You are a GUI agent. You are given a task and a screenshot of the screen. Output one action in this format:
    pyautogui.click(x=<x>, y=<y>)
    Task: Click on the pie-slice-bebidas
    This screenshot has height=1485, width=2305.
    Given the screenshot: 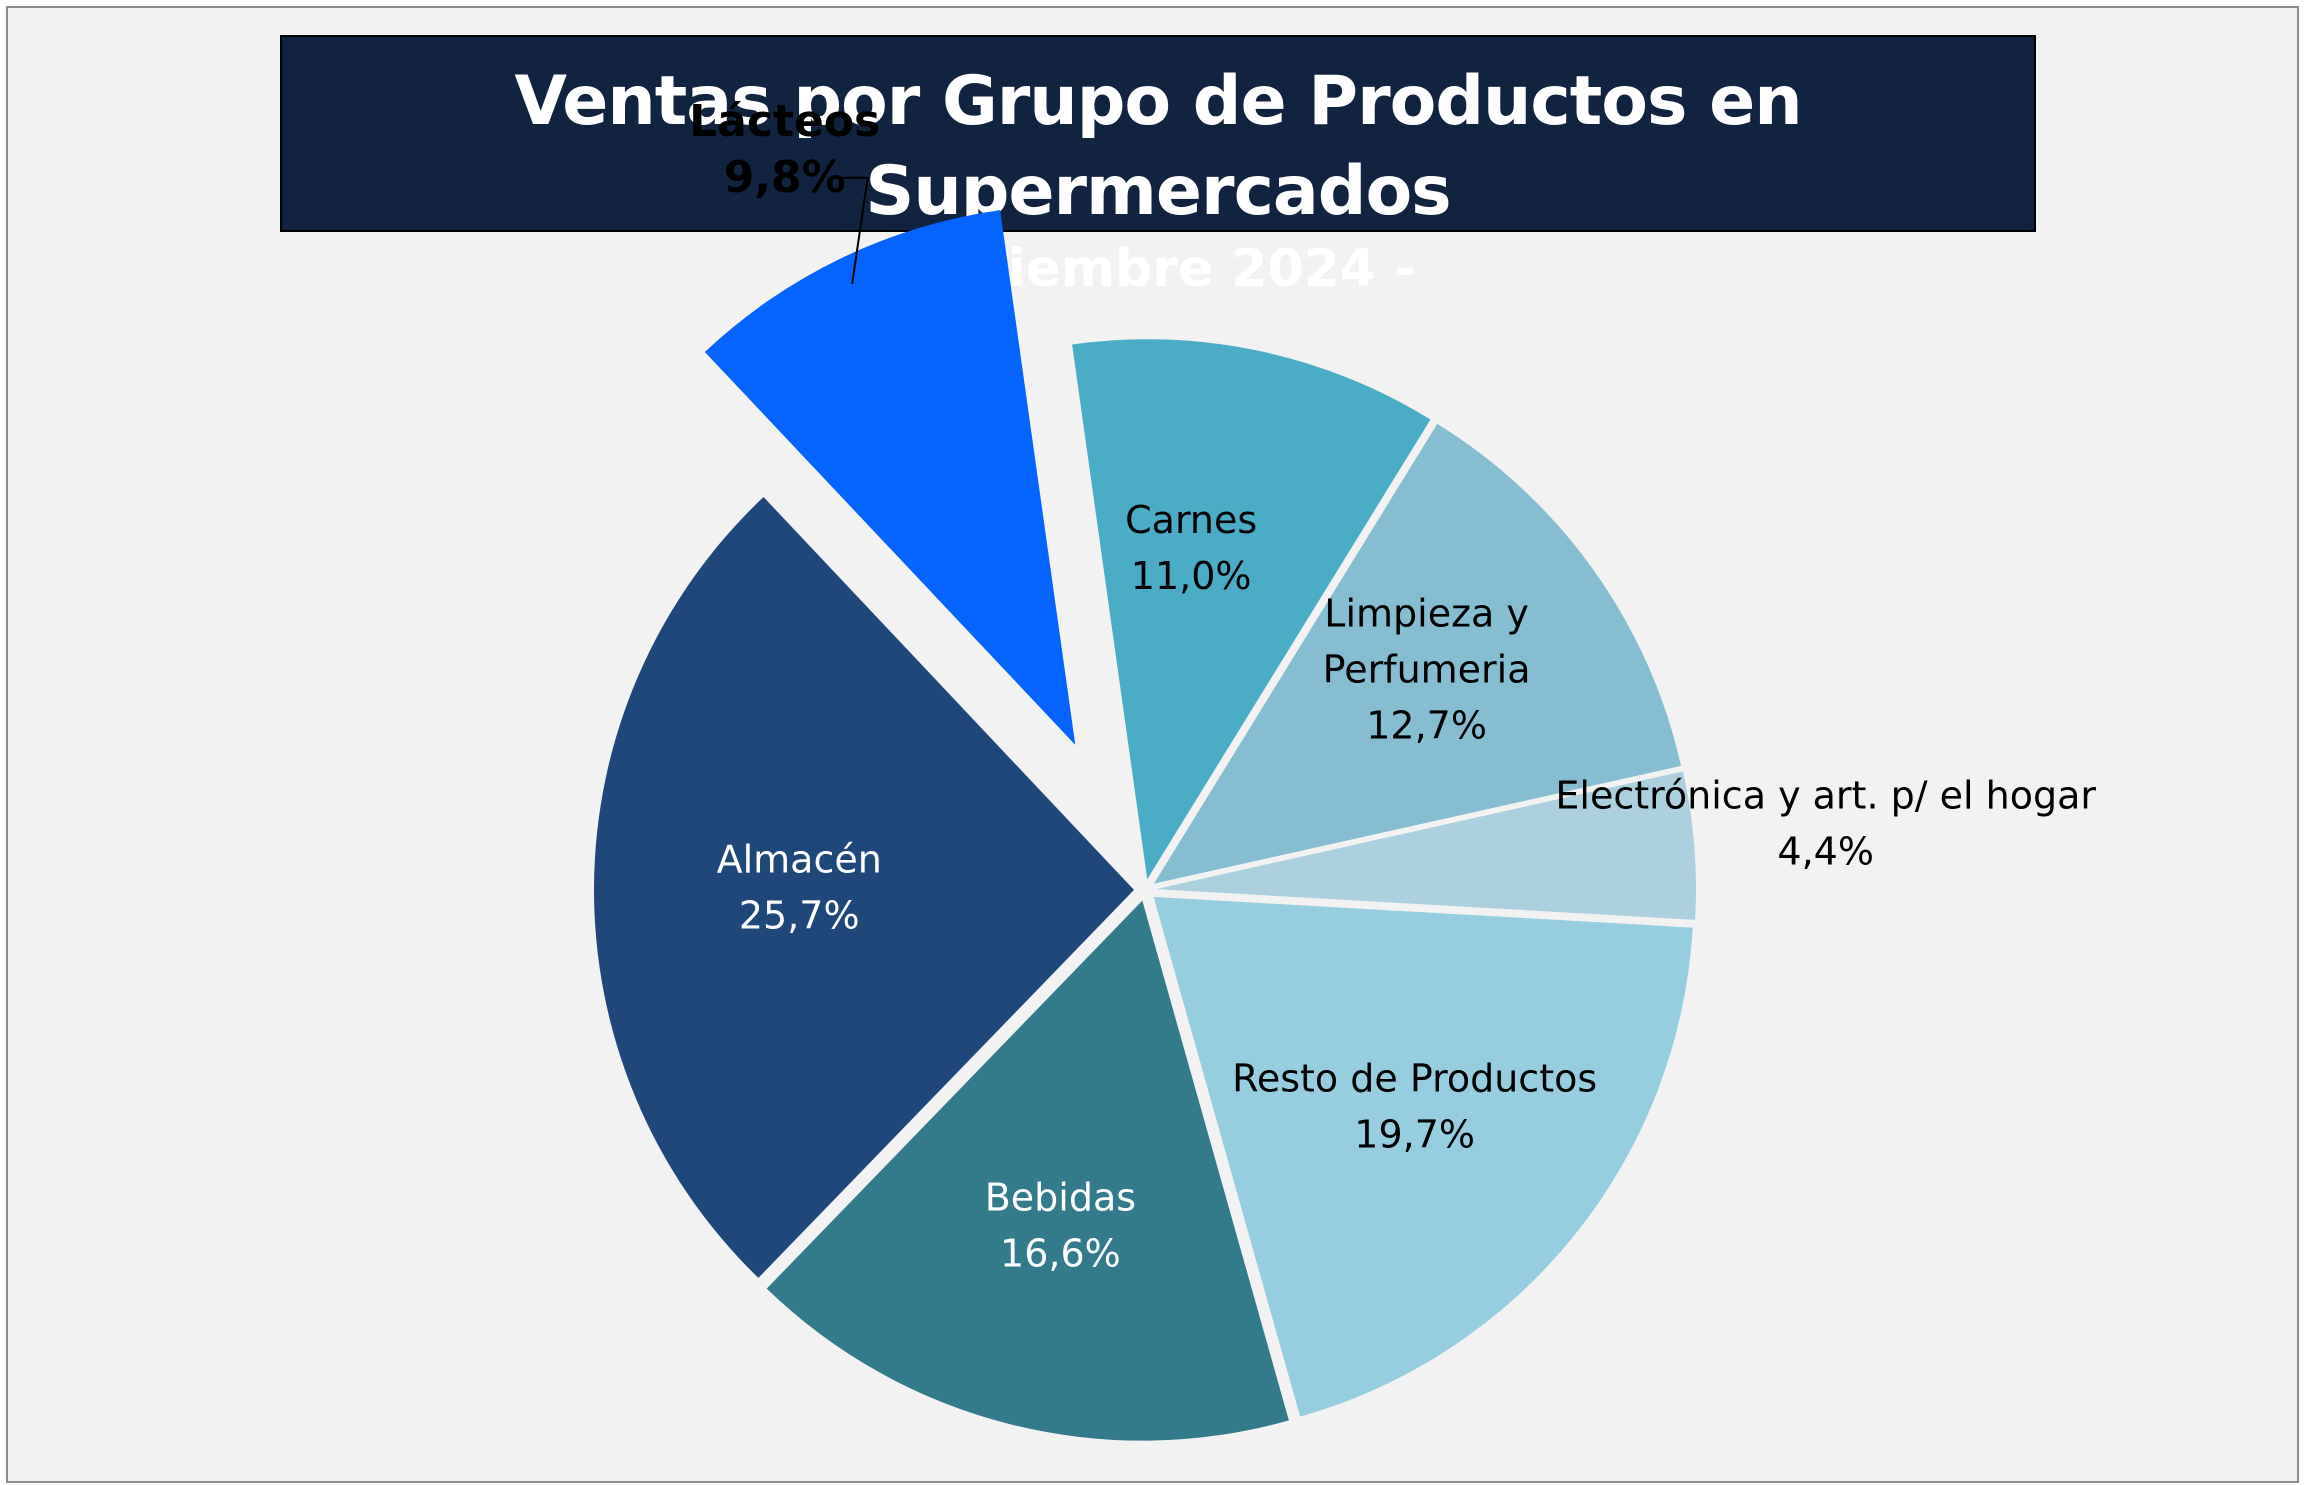 What is the action you would take?
    pyautogui.click(x=1027, y=1170)
    